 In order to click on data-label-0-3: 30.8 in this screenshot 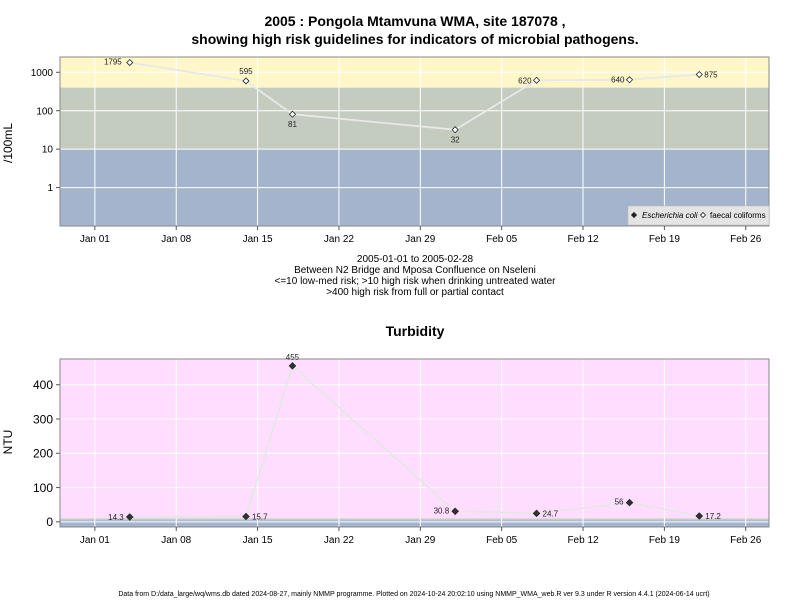, I will do `click(442, 510)`.